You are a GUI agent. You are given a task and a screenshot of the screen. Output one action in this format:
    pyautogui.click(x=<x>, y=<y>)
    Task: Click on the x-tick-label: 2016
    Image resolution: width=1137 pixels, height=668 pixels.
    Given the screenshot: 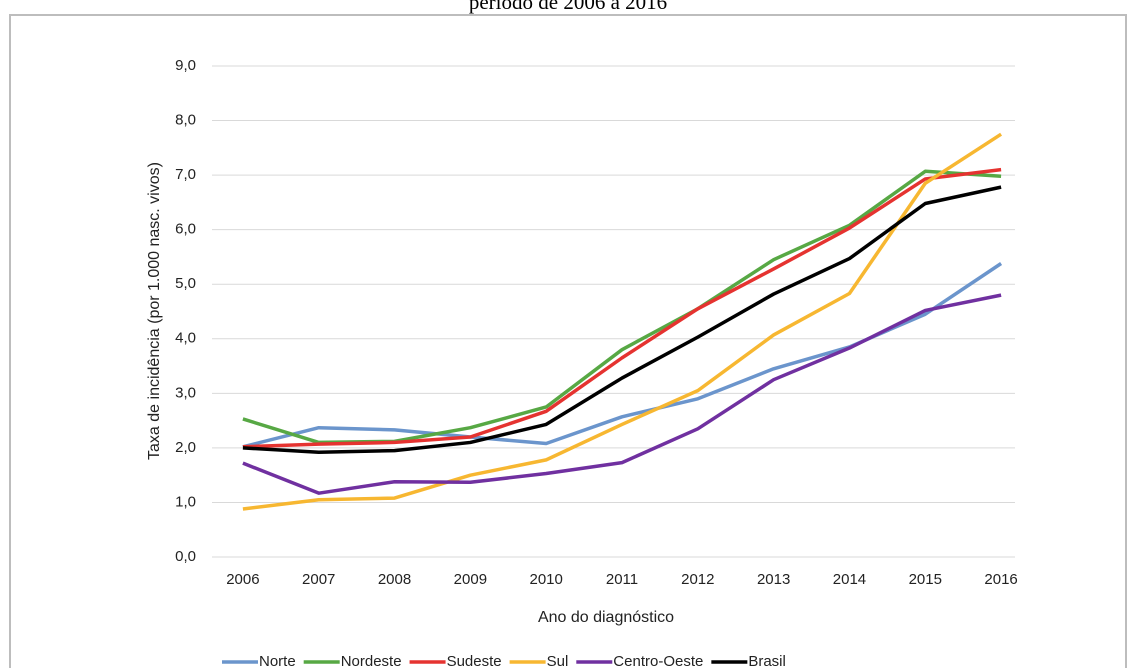 What is the action you would take?
    pyautogui.click(x=1000, y=579)
    